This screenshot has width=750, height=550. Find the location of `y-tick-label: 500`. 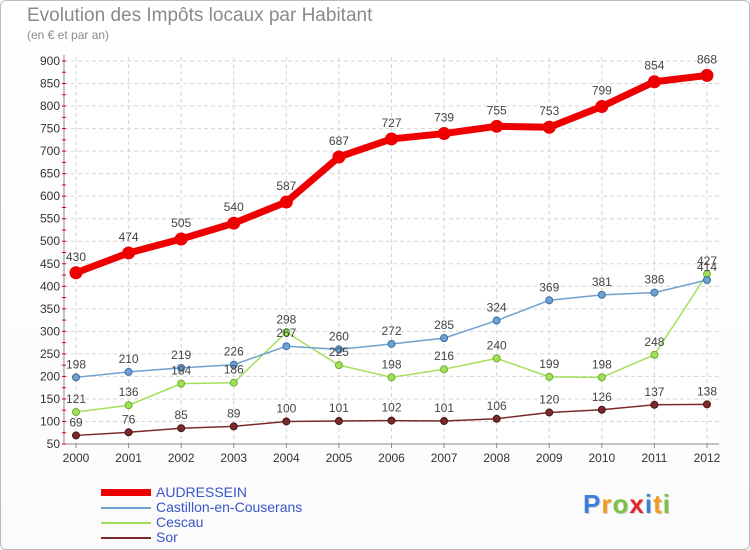

y-tick-label: 500 is located at coordinates (50, 241).